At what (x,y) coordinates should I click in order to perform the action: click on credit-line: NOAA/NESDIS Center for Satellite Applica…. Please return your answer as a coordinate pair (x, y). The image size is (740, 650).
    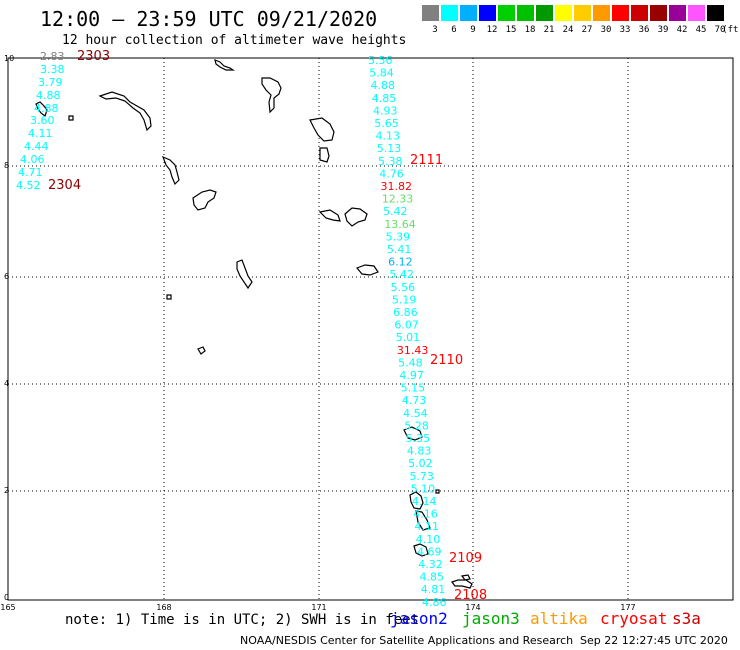
    Looking at the image, I should click on (407, 640).